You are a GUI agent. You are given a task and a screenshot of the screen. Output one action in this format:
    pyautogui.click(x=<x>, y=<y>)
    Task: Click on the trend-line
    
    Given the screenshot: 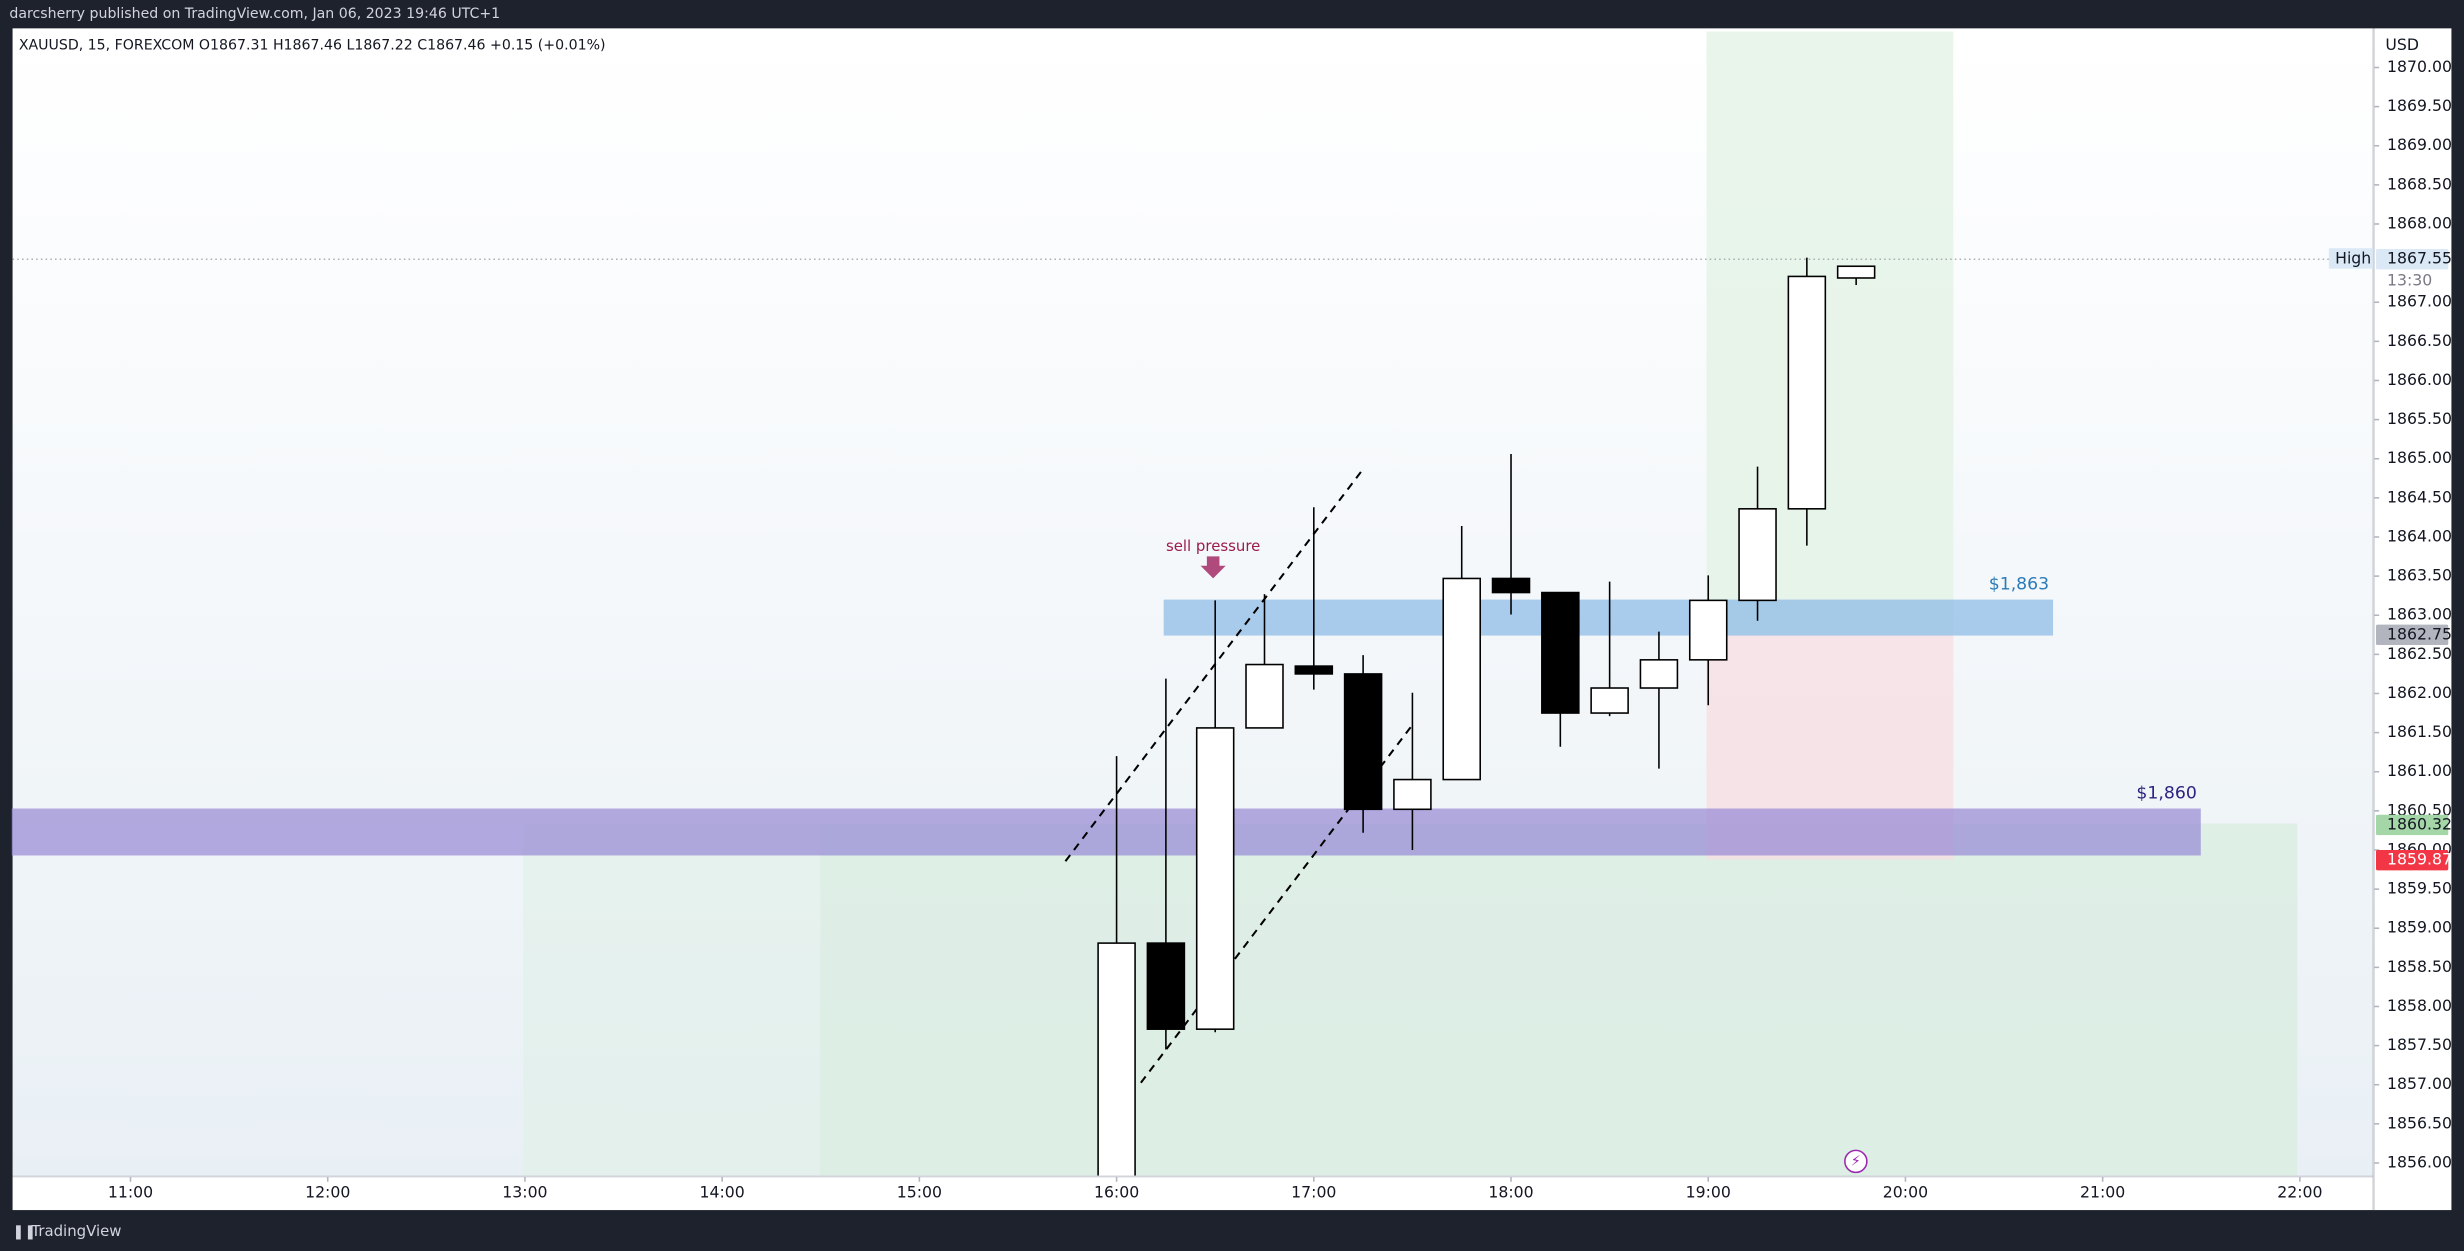 What is the action you would take?
    pyautogui.click(x=1214, y=665)
    